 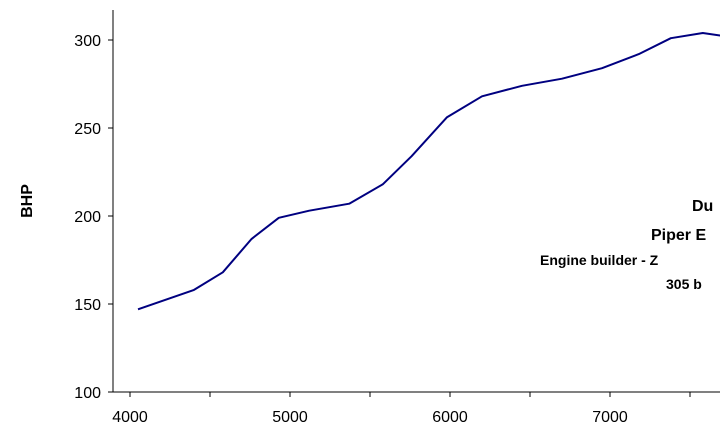 I want to click on y-tick-label: 100, so click(x=87, y=393).